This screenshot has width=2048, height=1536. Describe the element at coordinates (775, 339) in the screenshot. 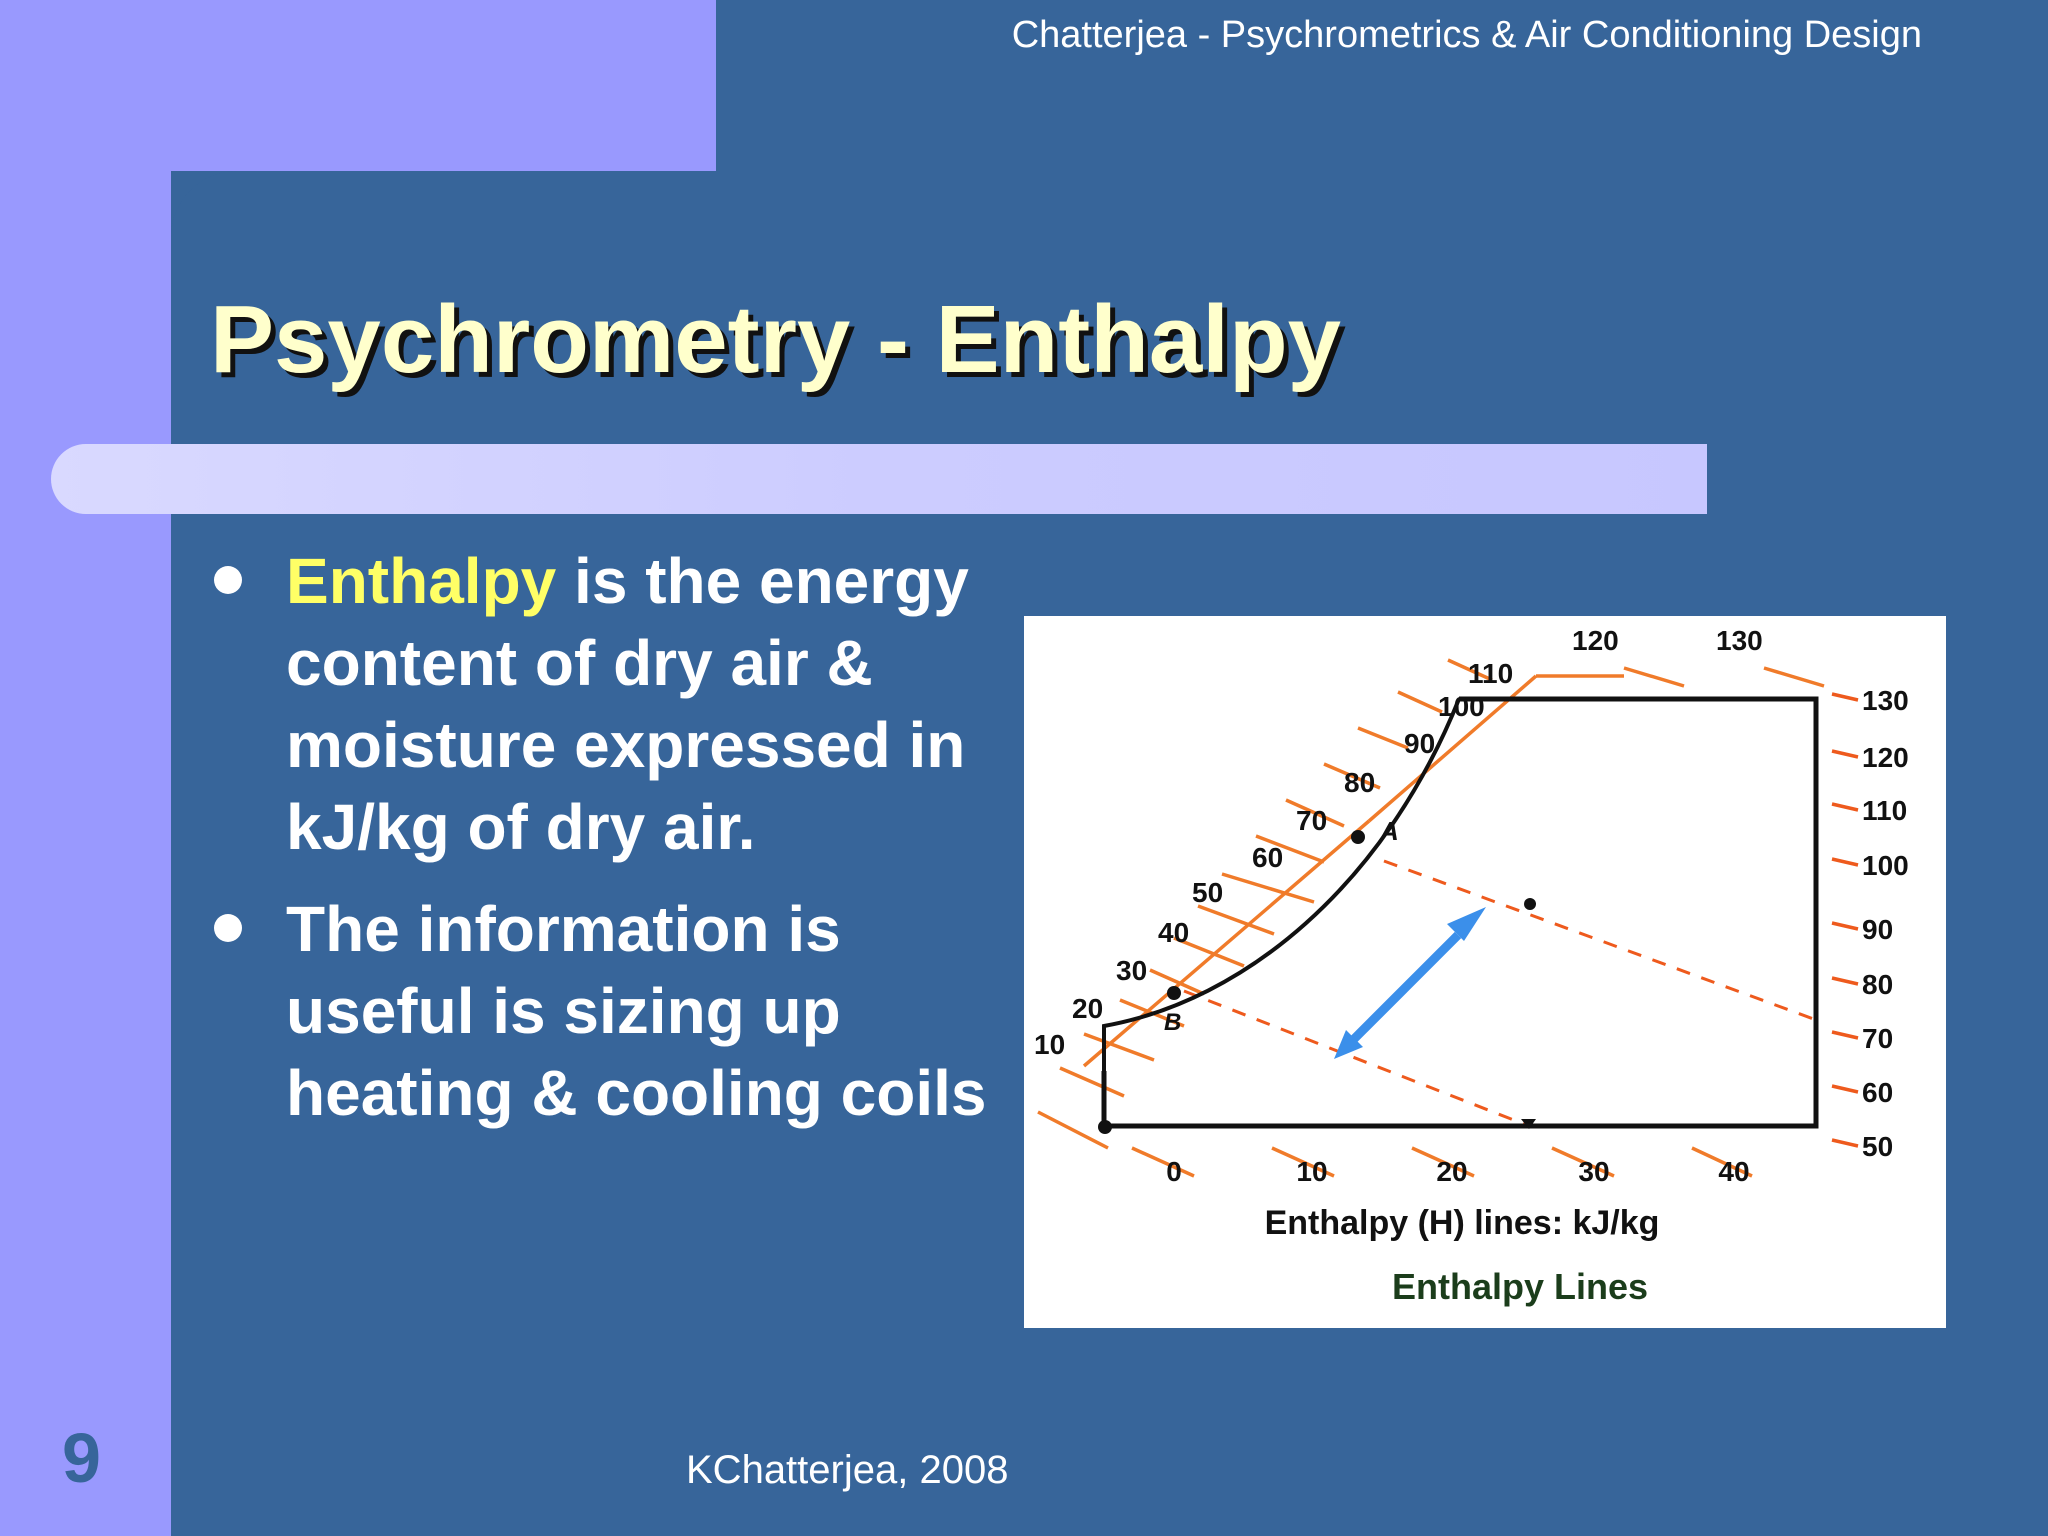

I see `slide-title: Psychrometry - Enthalpy` at that location.